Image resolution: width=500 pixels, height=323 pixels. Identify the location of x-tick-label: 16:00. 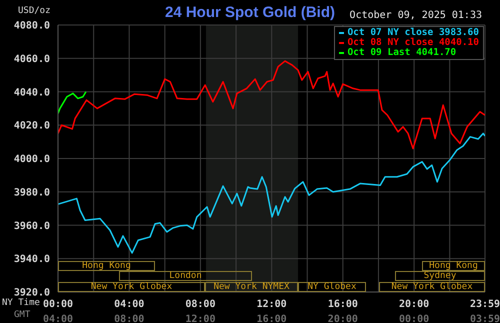
(343, 304).